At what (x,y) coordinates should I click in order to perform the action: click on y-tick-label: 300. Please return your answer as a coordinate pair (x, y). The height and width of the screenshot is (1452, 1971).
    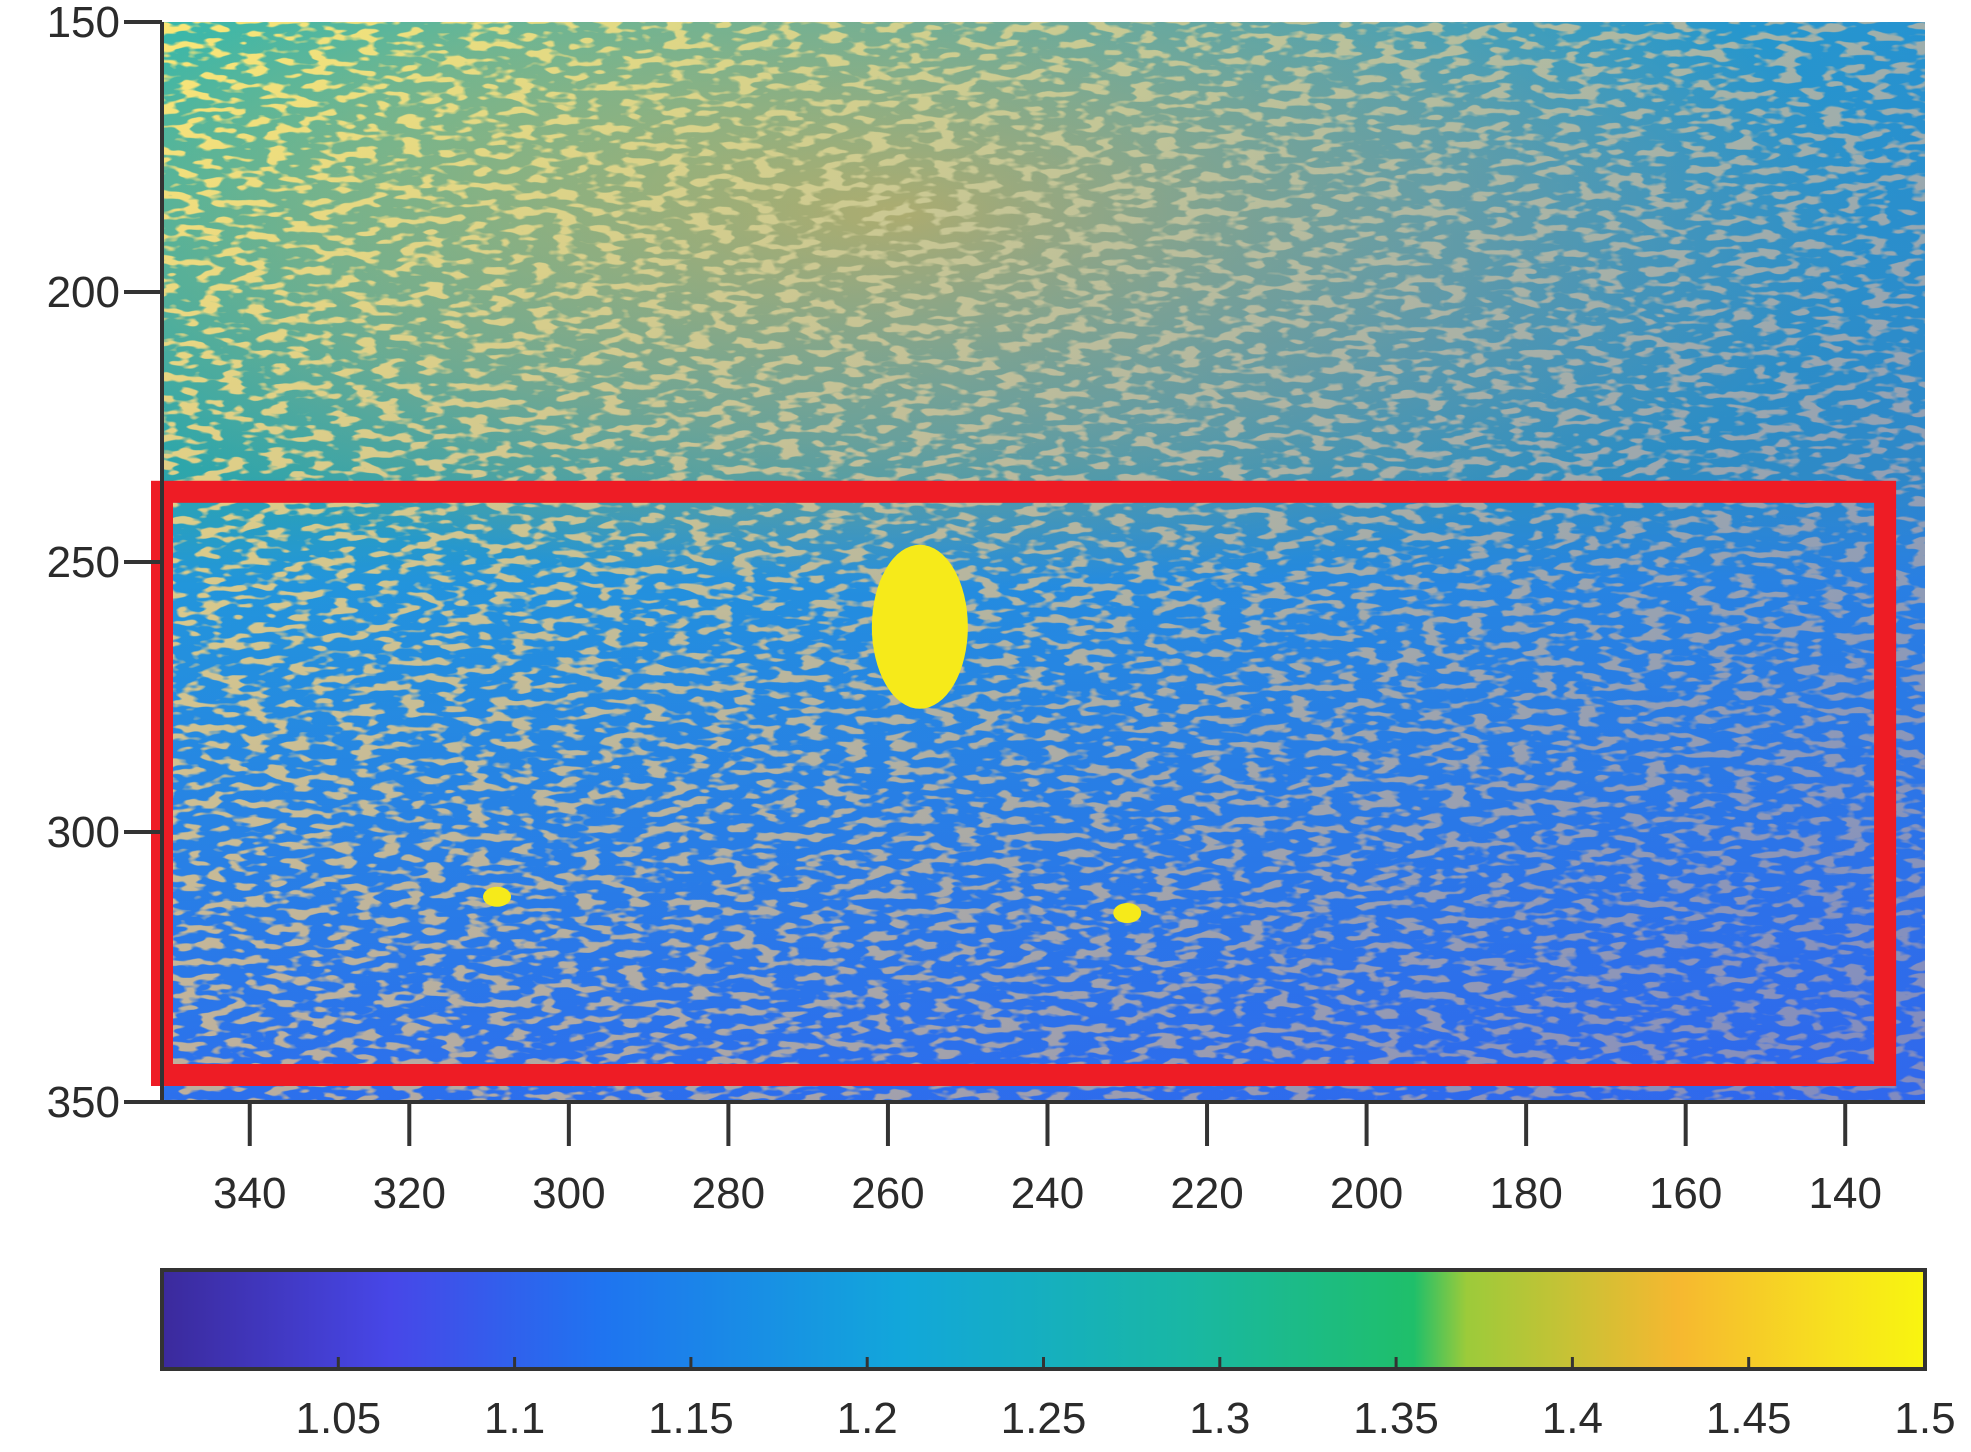
    Looking at the image, I should click on (83, 832).